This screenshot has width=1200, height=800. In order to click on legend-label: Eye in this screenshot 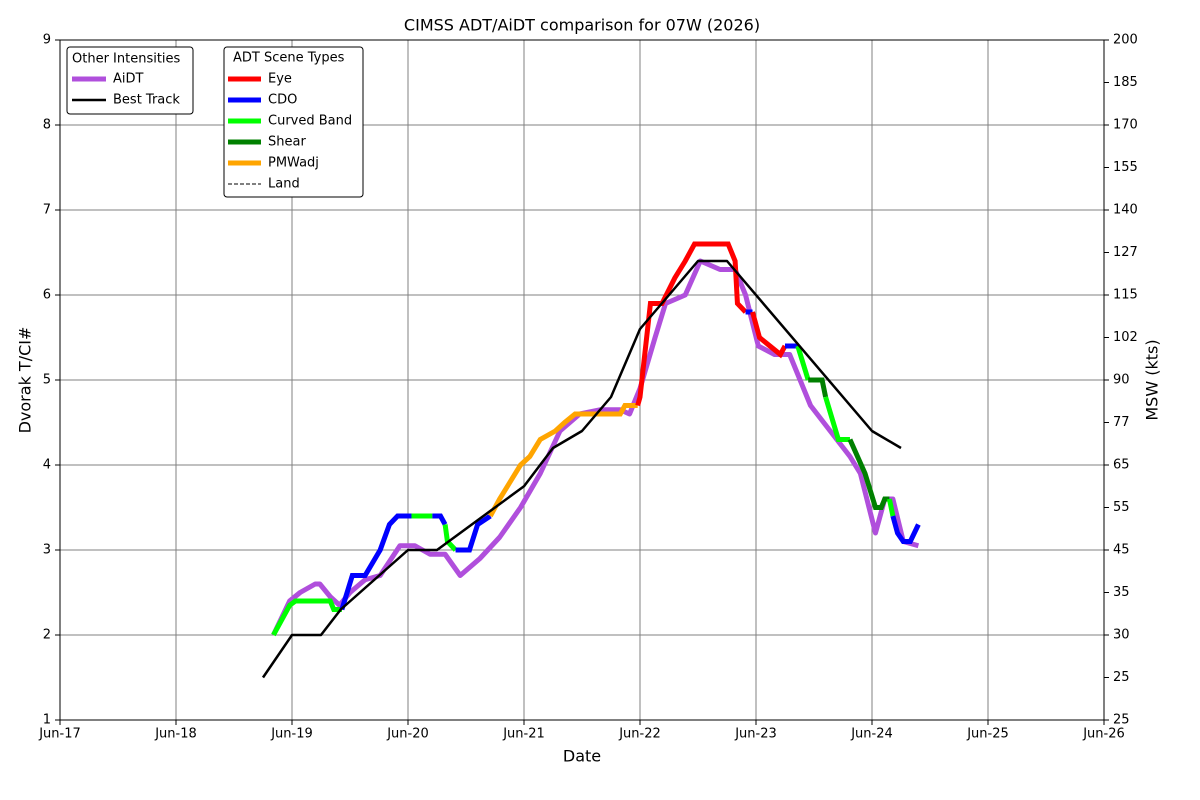, I will do `click(280, 79)`.